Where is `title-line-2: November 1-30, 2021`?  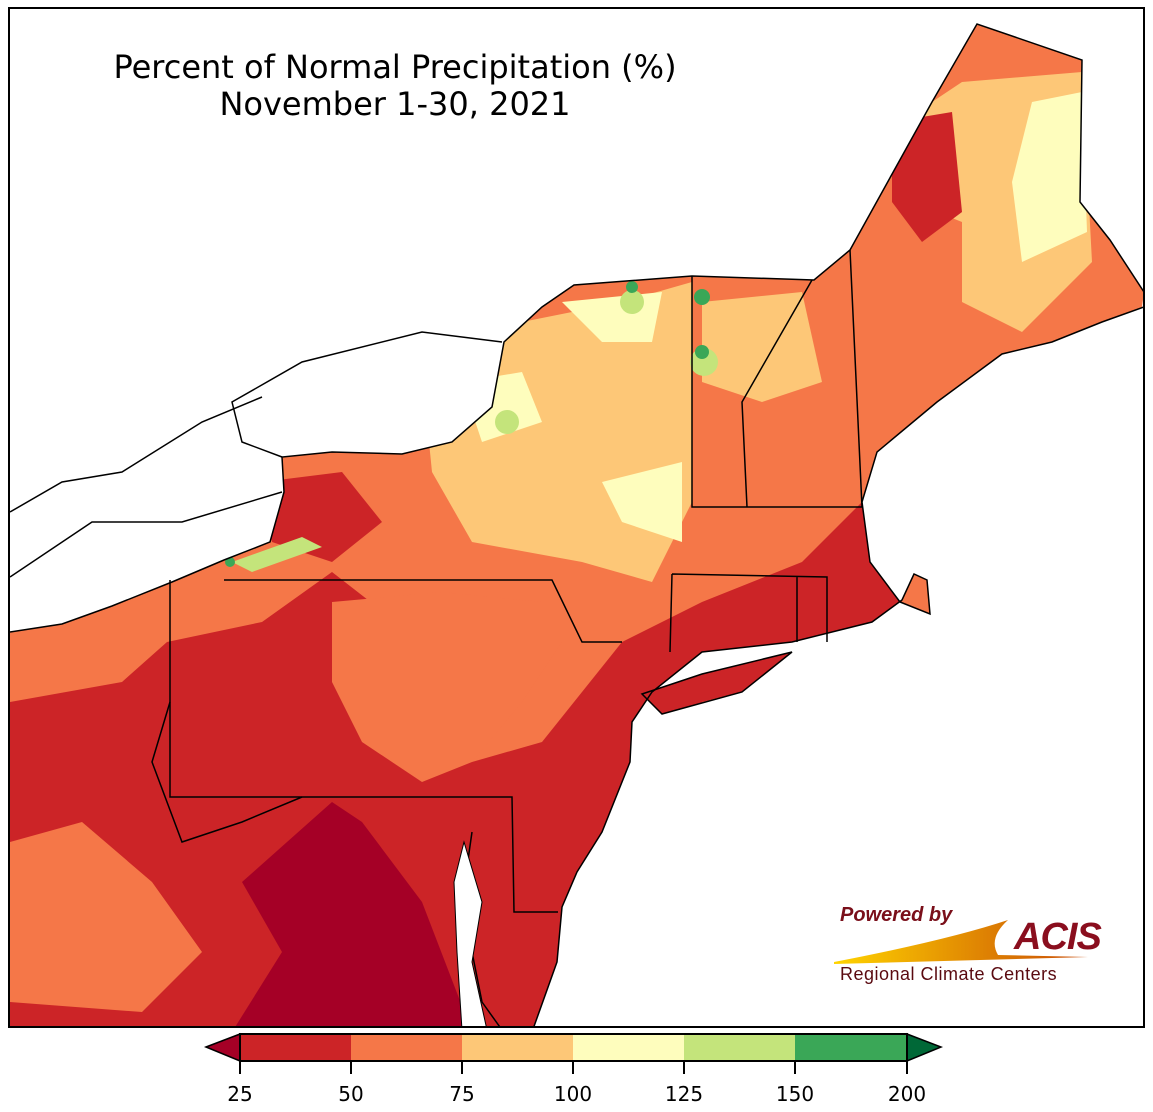 title-line-2: November 1-30, 2021 is located at coordinates (395, 104).